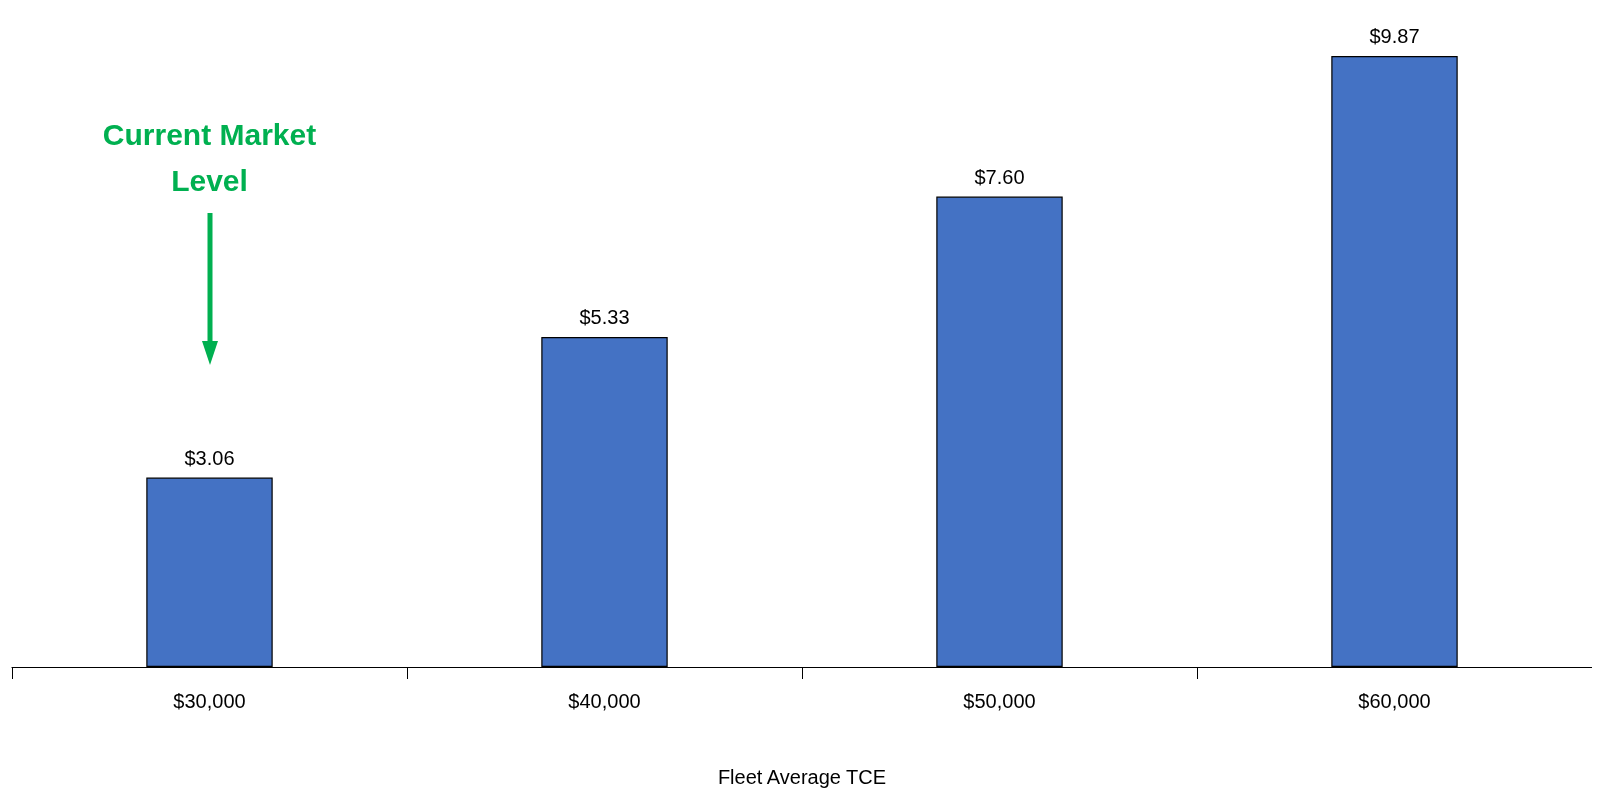 The image size is (1600, 800). What do you see at coordinates (604, 701) in the screenshot?
I see `x-tick-label: $40,000` at bounding box center [604, 701].